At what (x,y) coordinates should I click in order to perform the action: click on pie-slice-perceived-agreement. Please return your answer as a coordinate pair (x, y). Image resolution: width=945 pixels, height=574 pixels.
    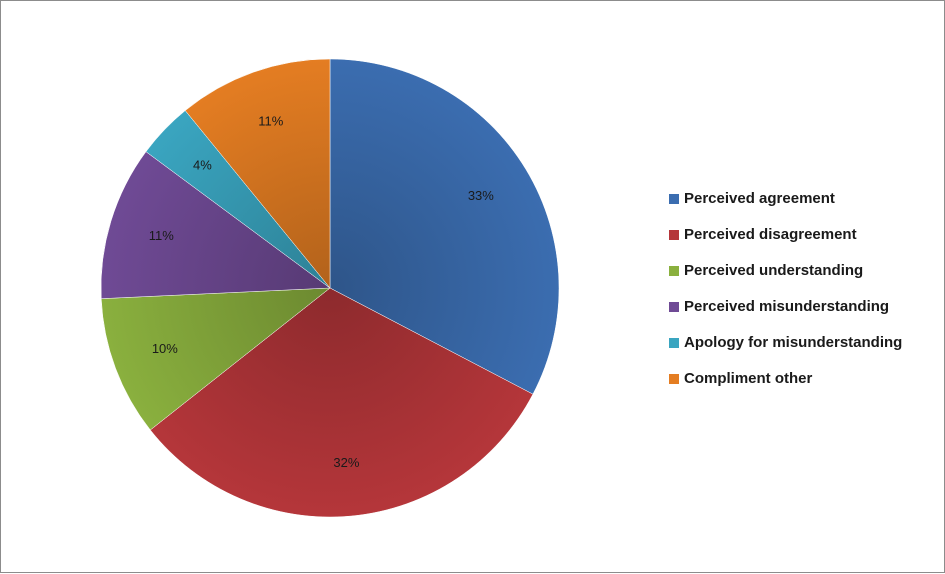
    Looking at the image, I should click on (444, 226).